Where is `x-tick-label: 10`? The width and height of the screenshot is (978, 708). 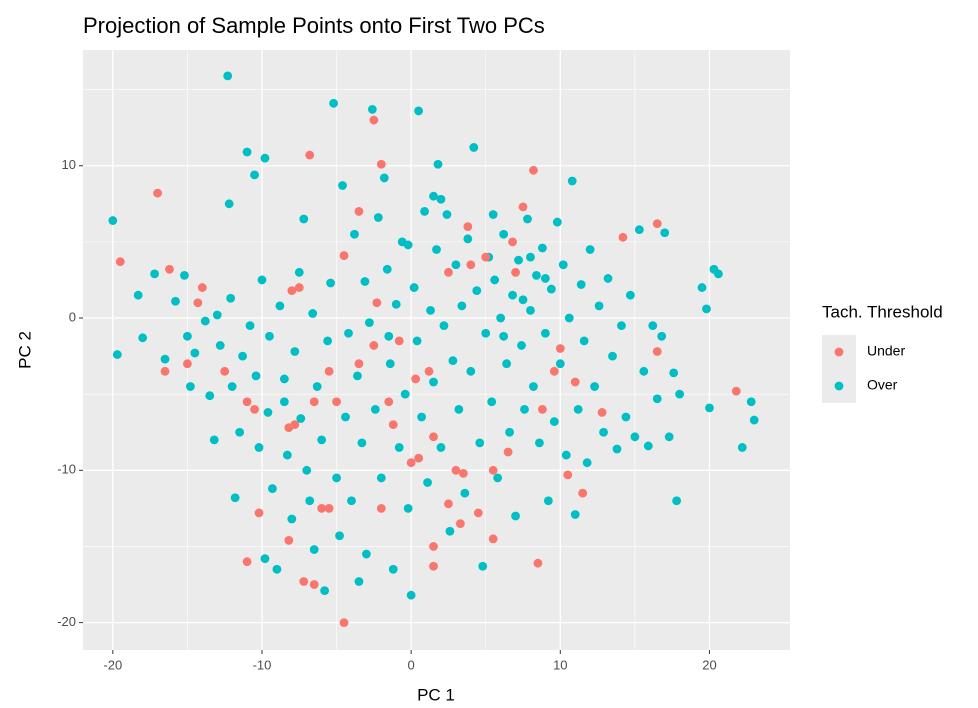 x-tick-label: 10 is located at coordinates (560, 664).